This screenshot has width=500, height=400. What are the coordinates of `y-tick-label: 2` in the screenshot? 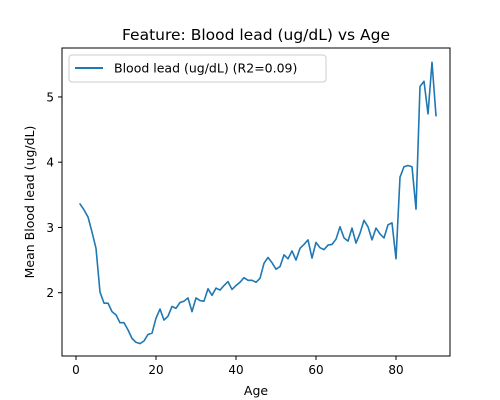 It's located at (50, 293).